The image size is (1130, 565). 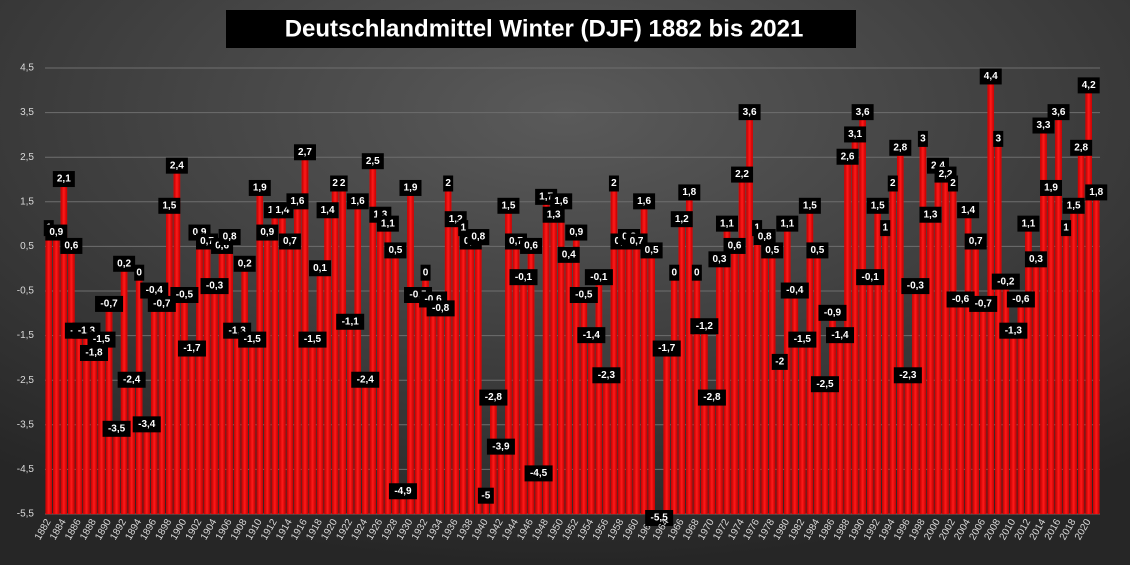 What do you see at coordinates (282, 210) in the screenshot?
I see `value-label: 1,4` at bounding box center [282, 210].